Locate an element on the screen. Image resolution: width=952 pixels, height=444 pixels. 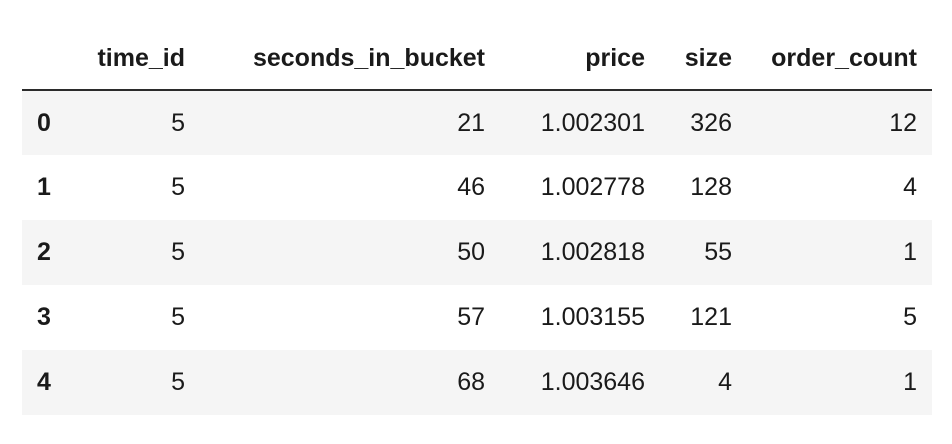
cell-seconds-in-bucket: 50 is located at coordinates (471, 252).